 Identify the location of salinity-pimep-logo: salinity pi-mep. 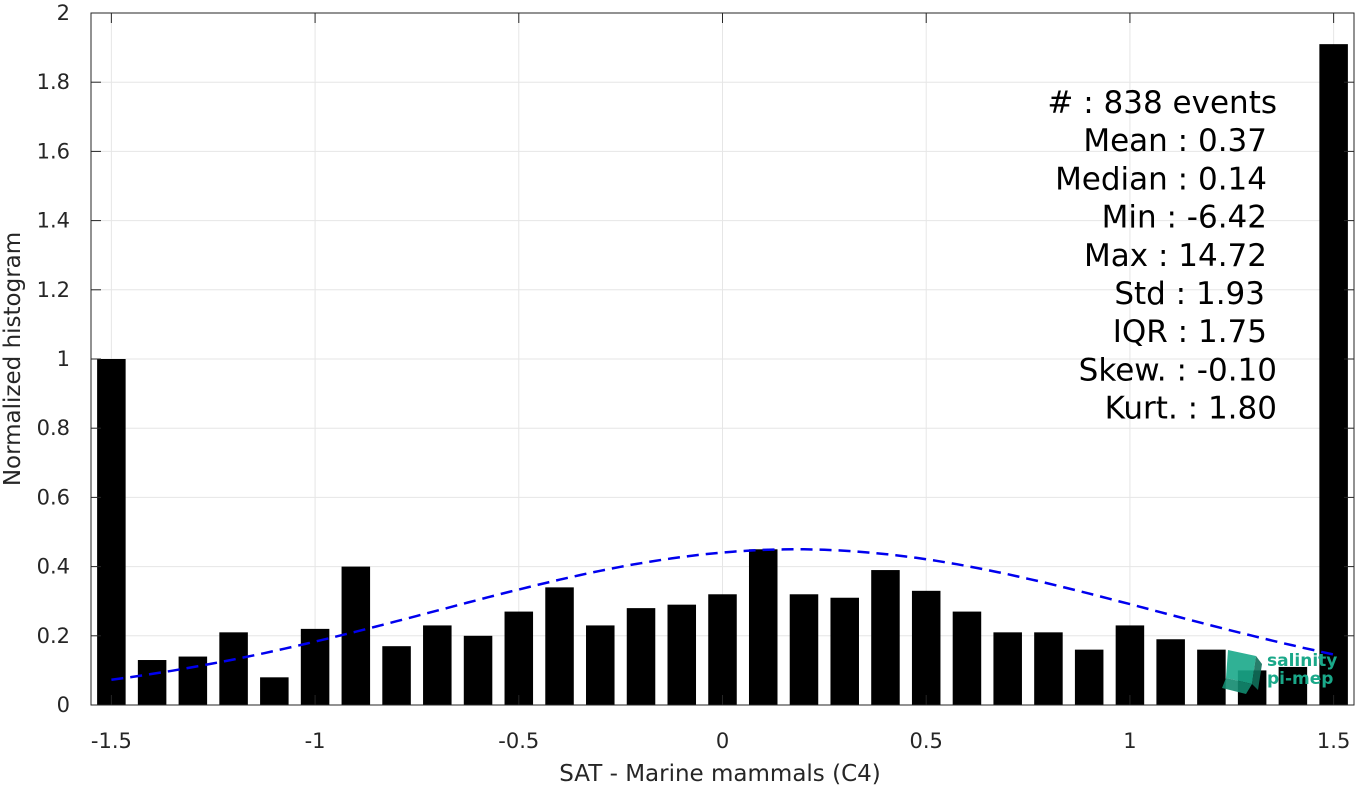
(1279, 672).